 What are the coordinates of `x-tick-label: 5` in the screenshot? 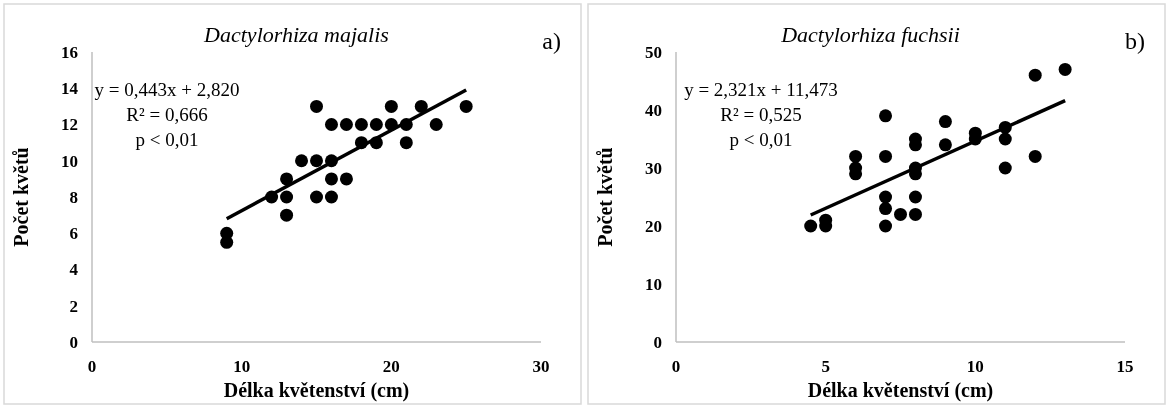 It's located at (825, 366).